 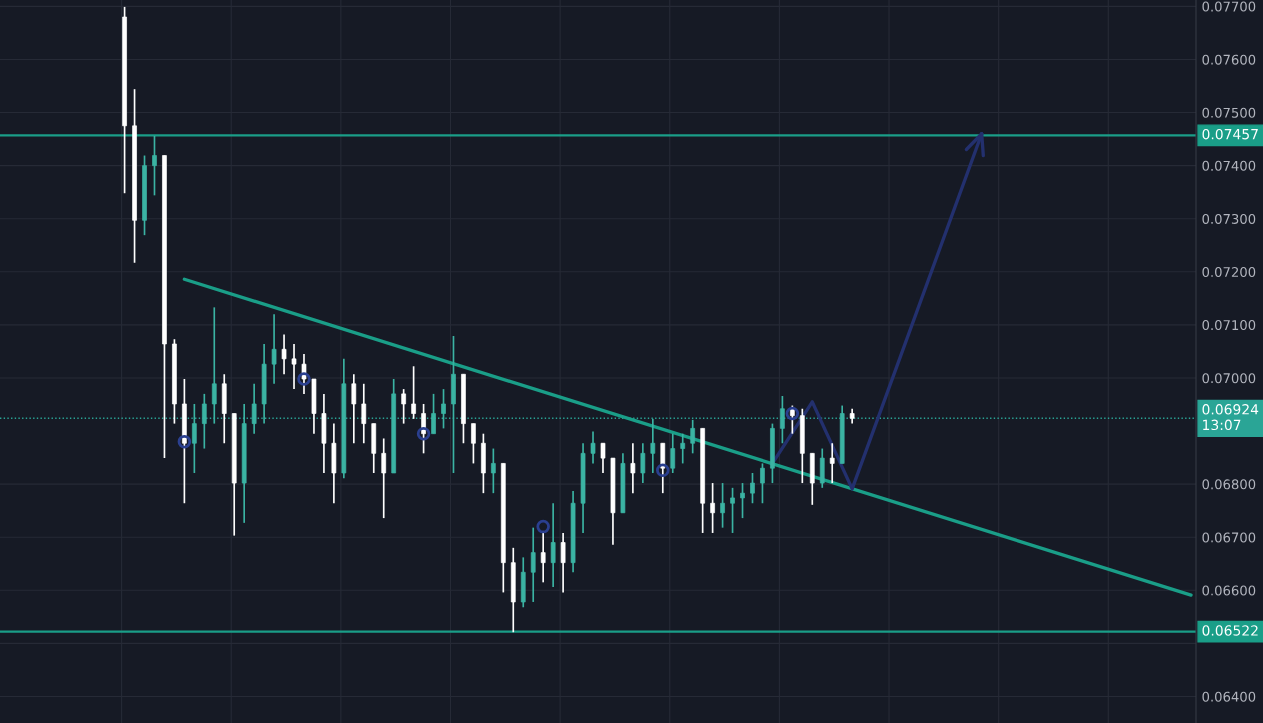 I want to click on y-tick-label: 0.07600, so click(x=1229, y=59).